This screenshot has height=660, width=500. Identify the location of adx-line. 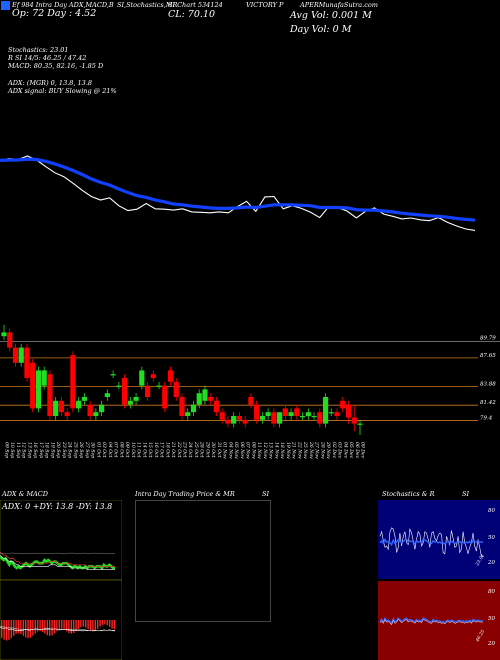
(57, 562).